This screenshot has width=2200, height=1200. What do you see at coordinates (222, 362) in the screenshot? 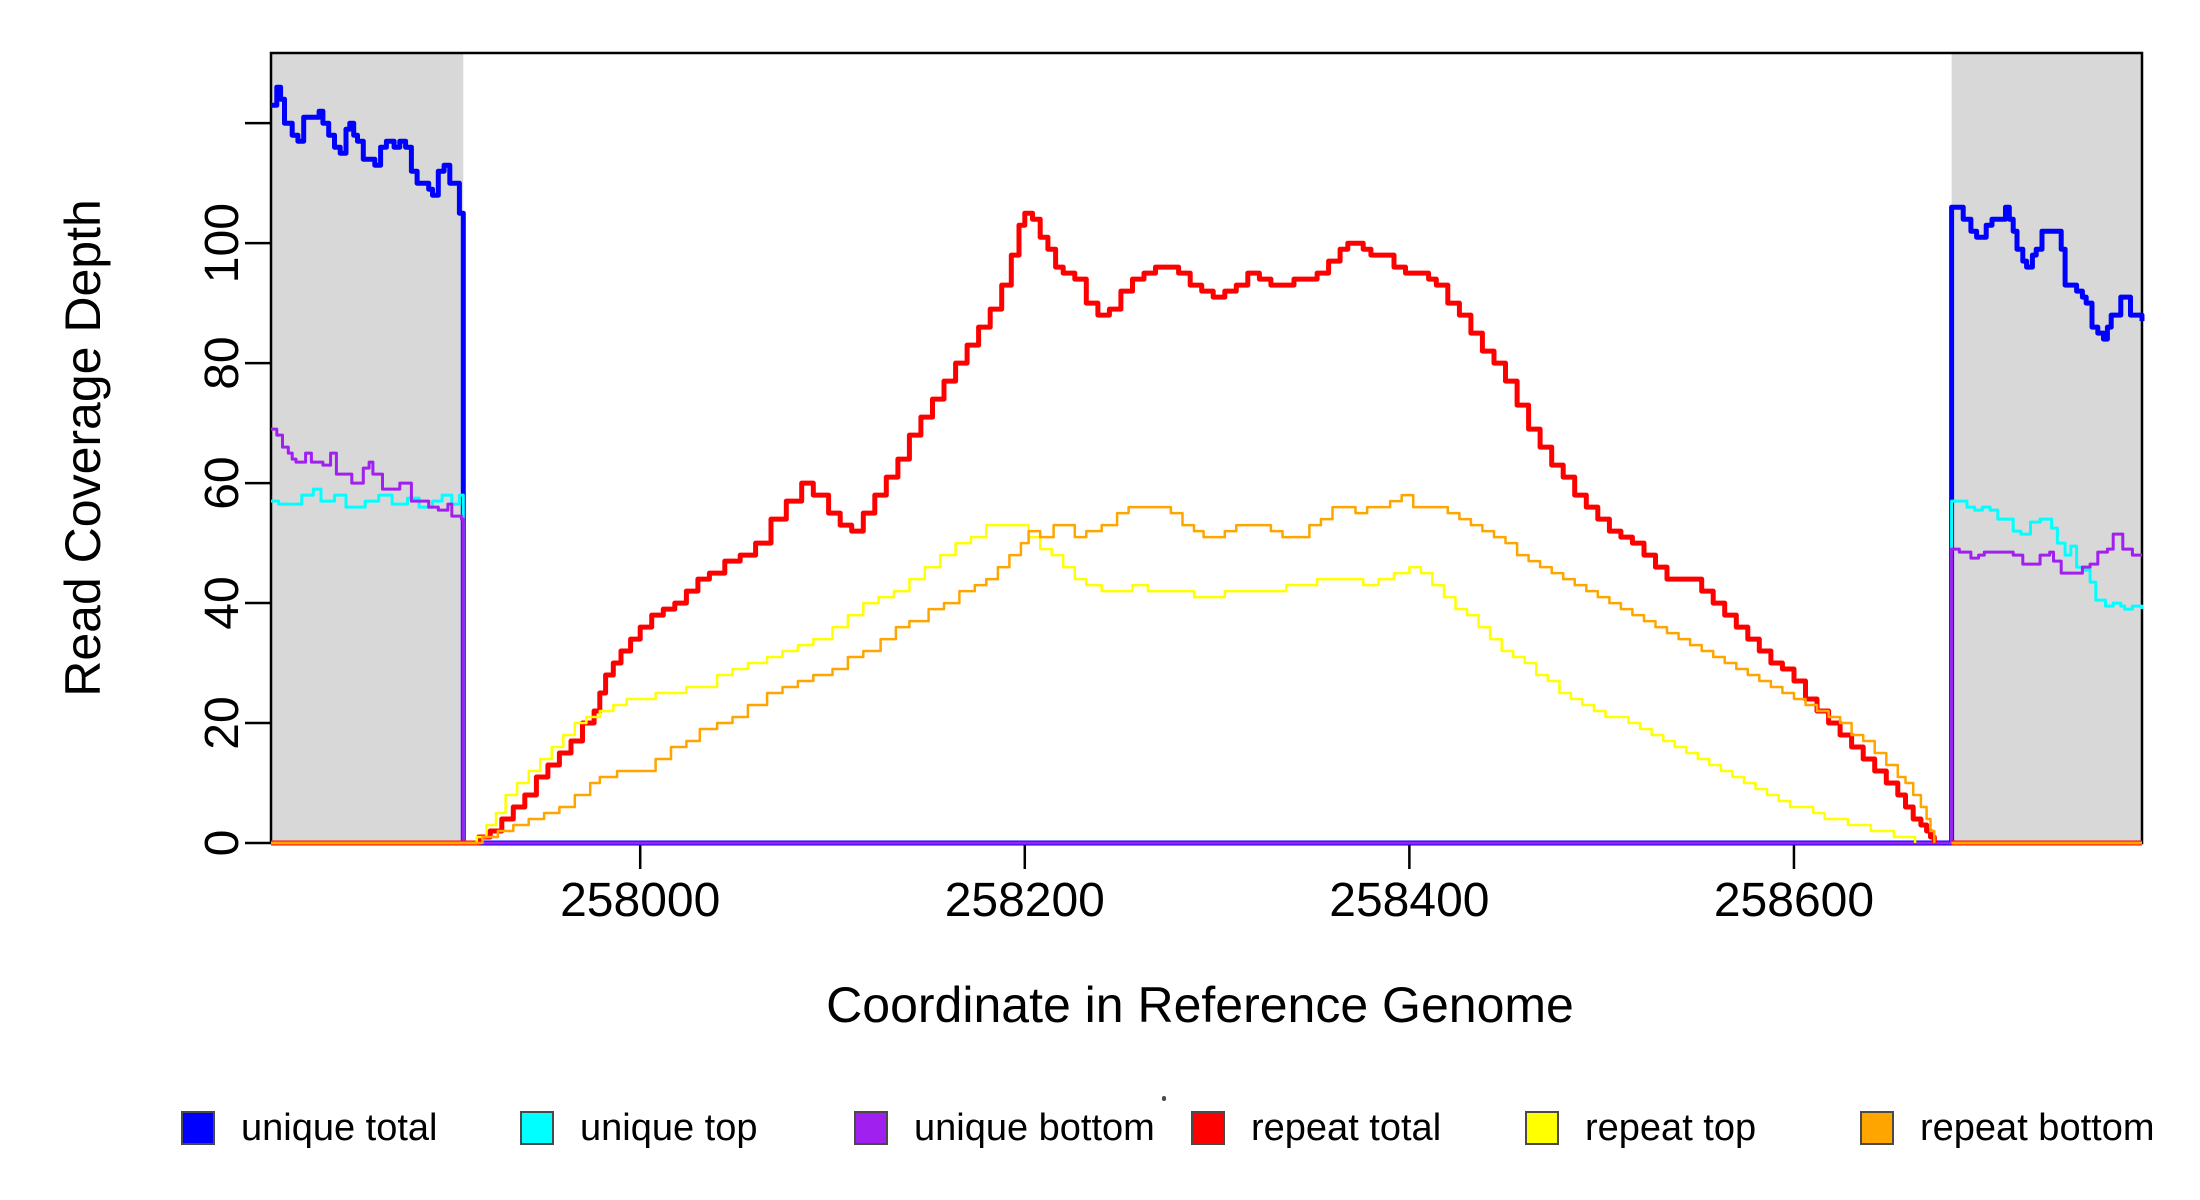
I see `y-tick-label: 80` at bounding box center [222, 362].